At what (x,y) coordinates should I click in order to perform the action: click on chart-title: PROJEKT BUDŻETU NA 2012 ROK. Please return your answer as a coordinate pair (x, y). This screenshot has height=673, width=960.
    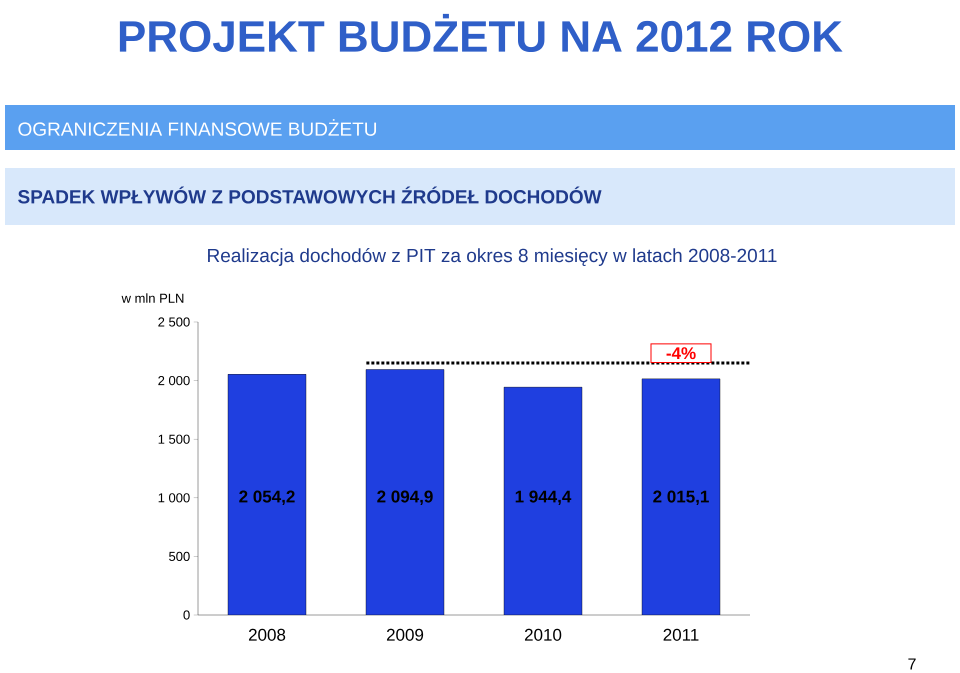
    Looking at the image, I should click on (481, 33).